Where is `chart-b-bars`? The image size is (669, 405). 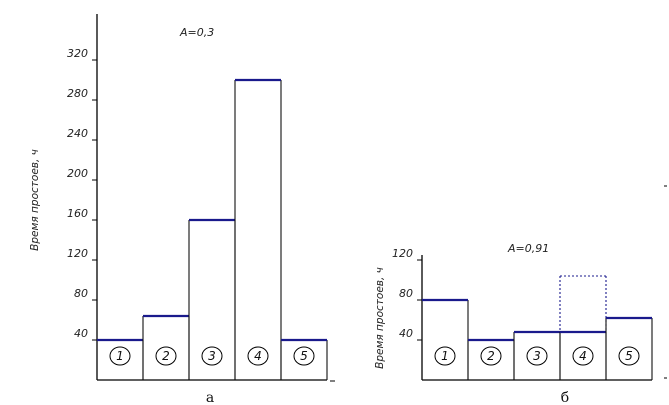
chart-b-bars is located at coordinates (537, 327).